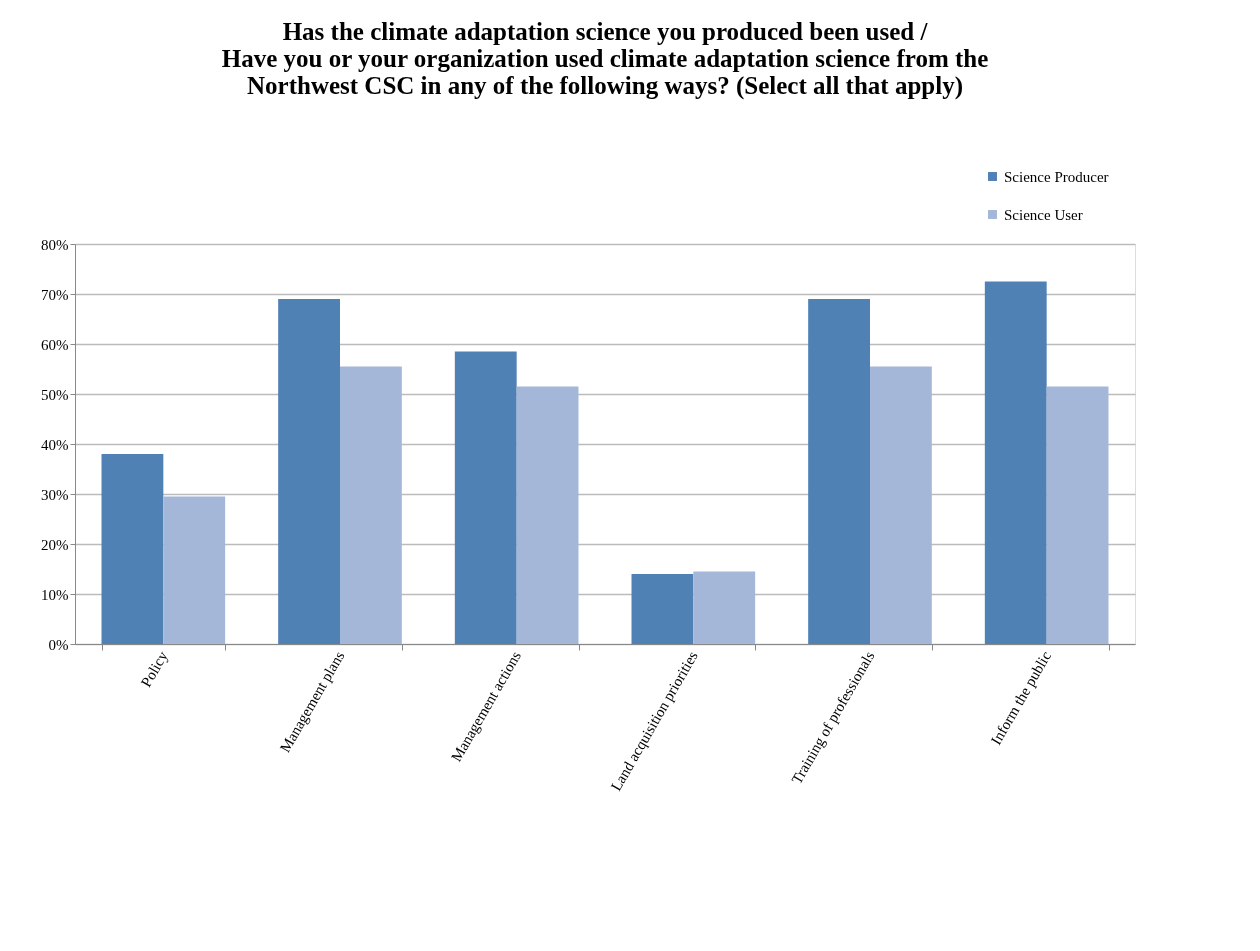 The height and width of the screenshot is (951, 1260). What do you see at coordinates (55, 494) in the screenshot?
I see `y-tick-label: 30%` at bounding box center [55, 494].